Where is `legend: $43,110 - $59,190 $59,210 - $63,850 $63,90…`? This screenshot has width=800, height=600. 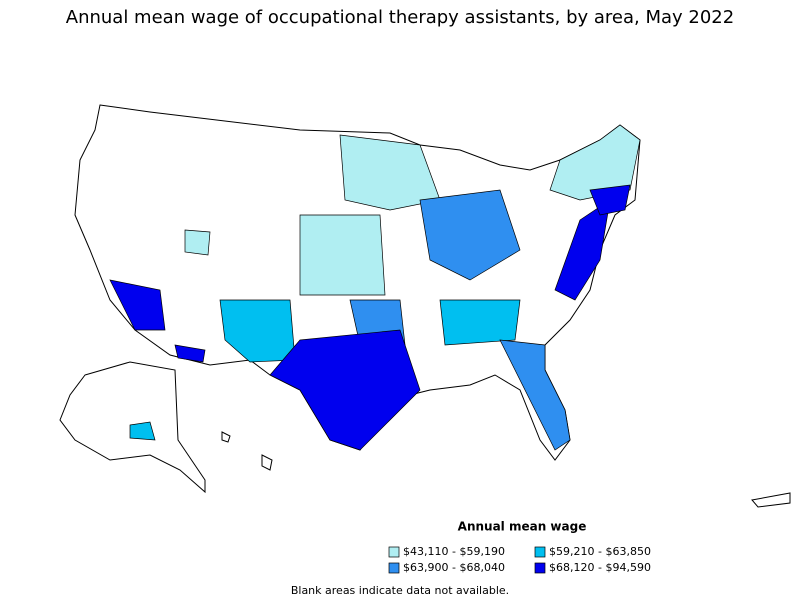
legend: $43,110 - $59,190 $59,210 - $63,850 $63,90… is located at coordinates (519, 559).